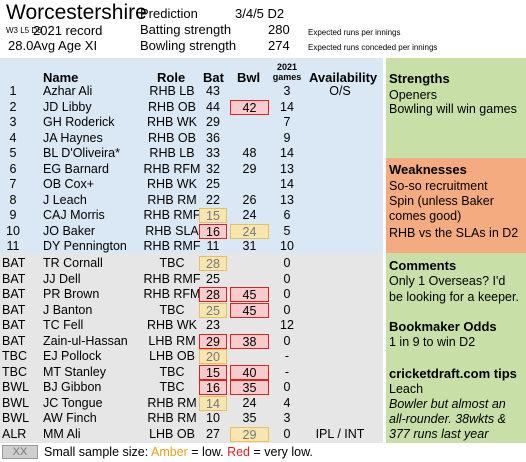 The width and height of the screenshot is (526, 462). What do you see at coordinates (68, 91) in the screenshot?
I see `player-name: Azhar Ali` at bounding box center [68, 91].